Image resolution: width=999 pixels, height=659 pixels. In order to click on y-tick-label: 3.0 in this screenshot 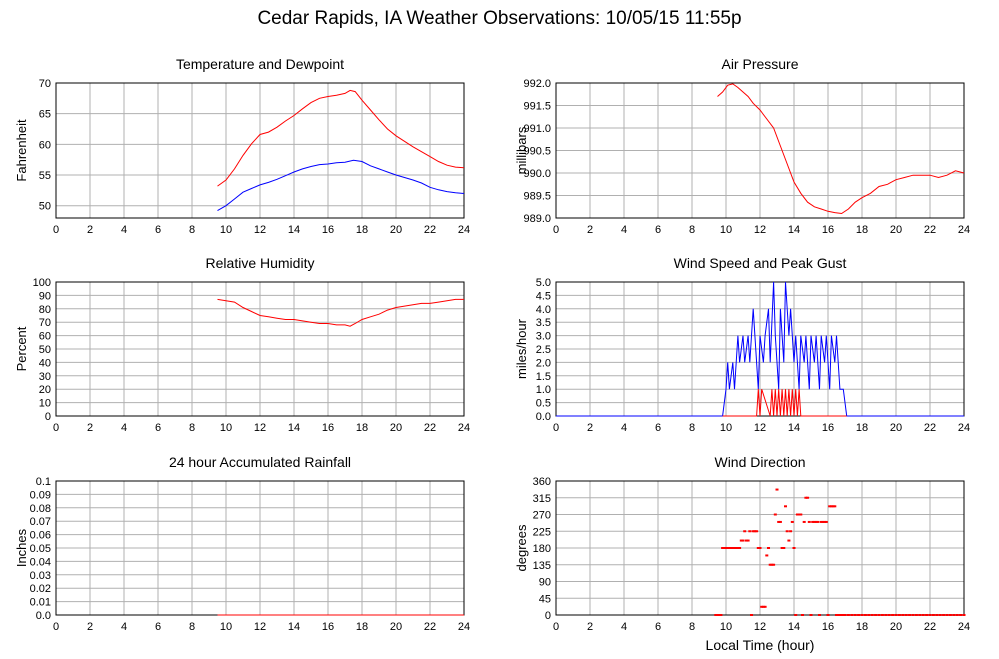, I will do `click(543, 337)`.